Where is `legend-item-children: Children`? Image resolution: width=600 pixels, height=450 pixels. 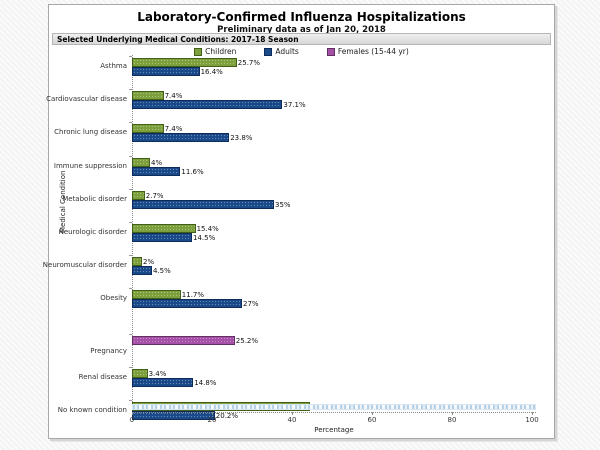 legend-item-children: Children is located at coordinates (215, 51).